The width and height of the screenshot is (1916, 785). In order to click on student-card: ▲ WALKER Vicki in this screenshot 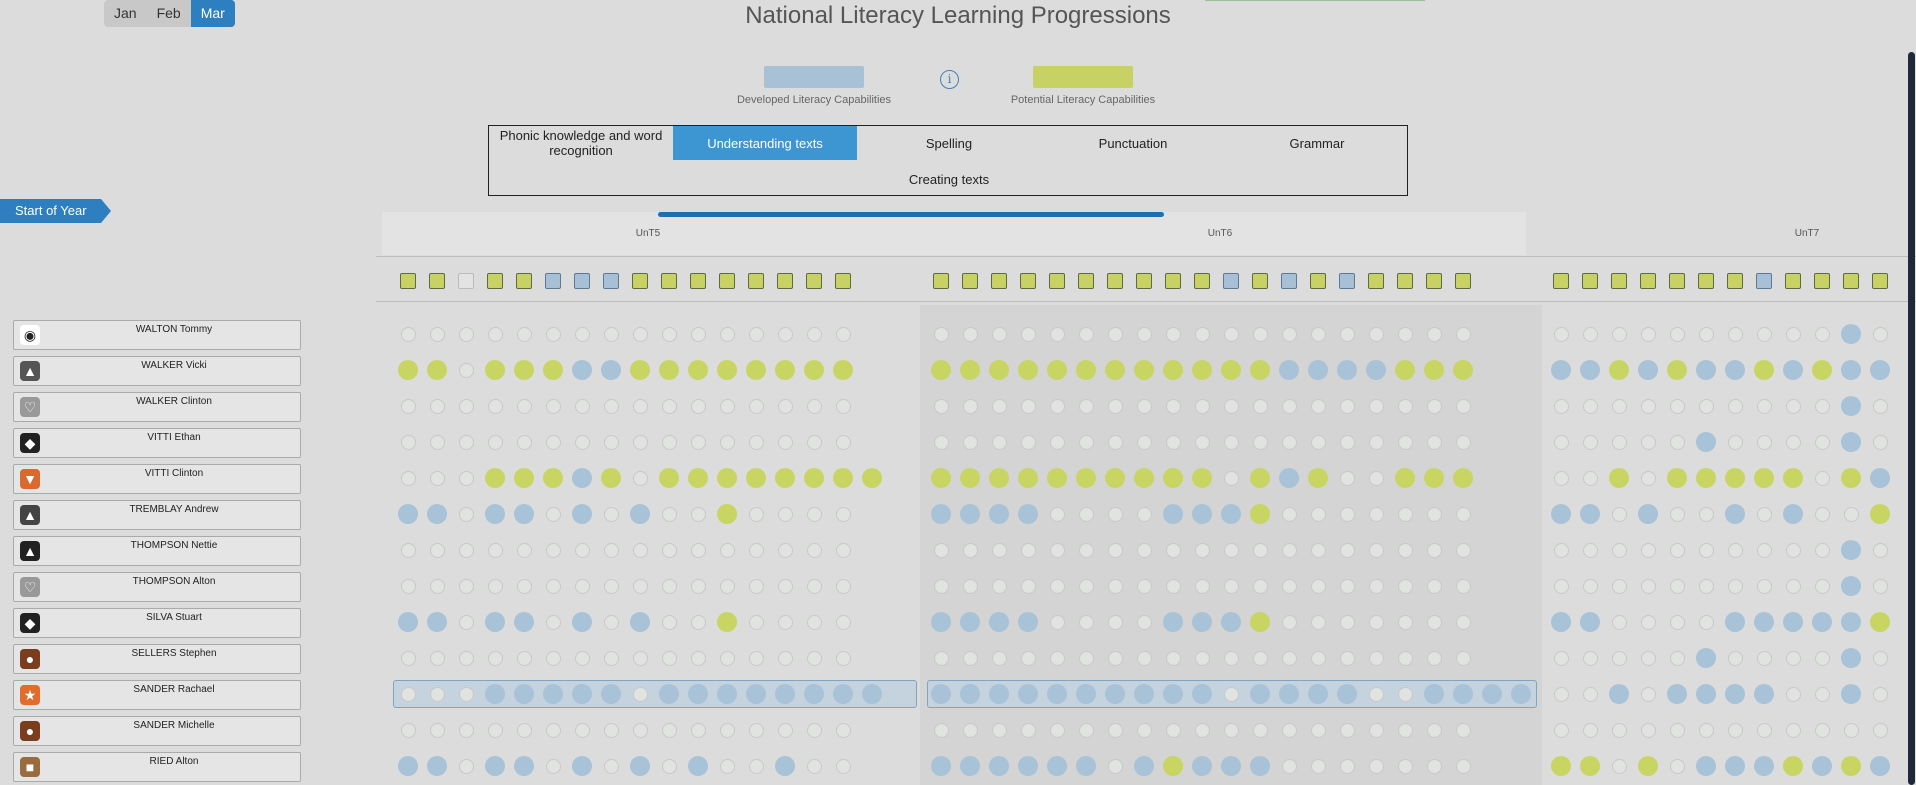, I will do `click(157, 371)`.